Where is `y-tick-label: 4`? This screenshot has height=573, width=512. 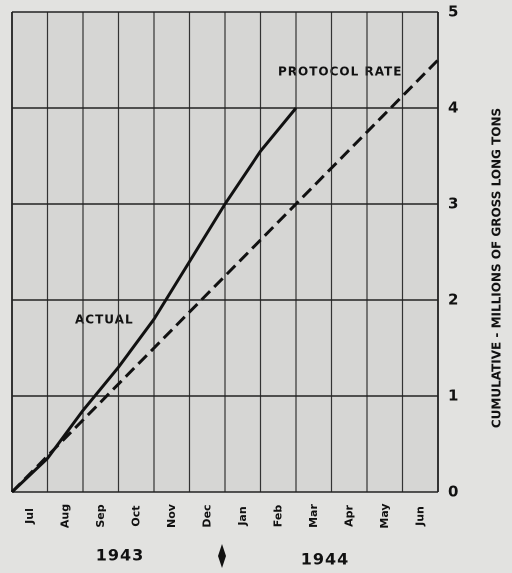 y-tick-label: 4 is located at coordinates (453, 108).